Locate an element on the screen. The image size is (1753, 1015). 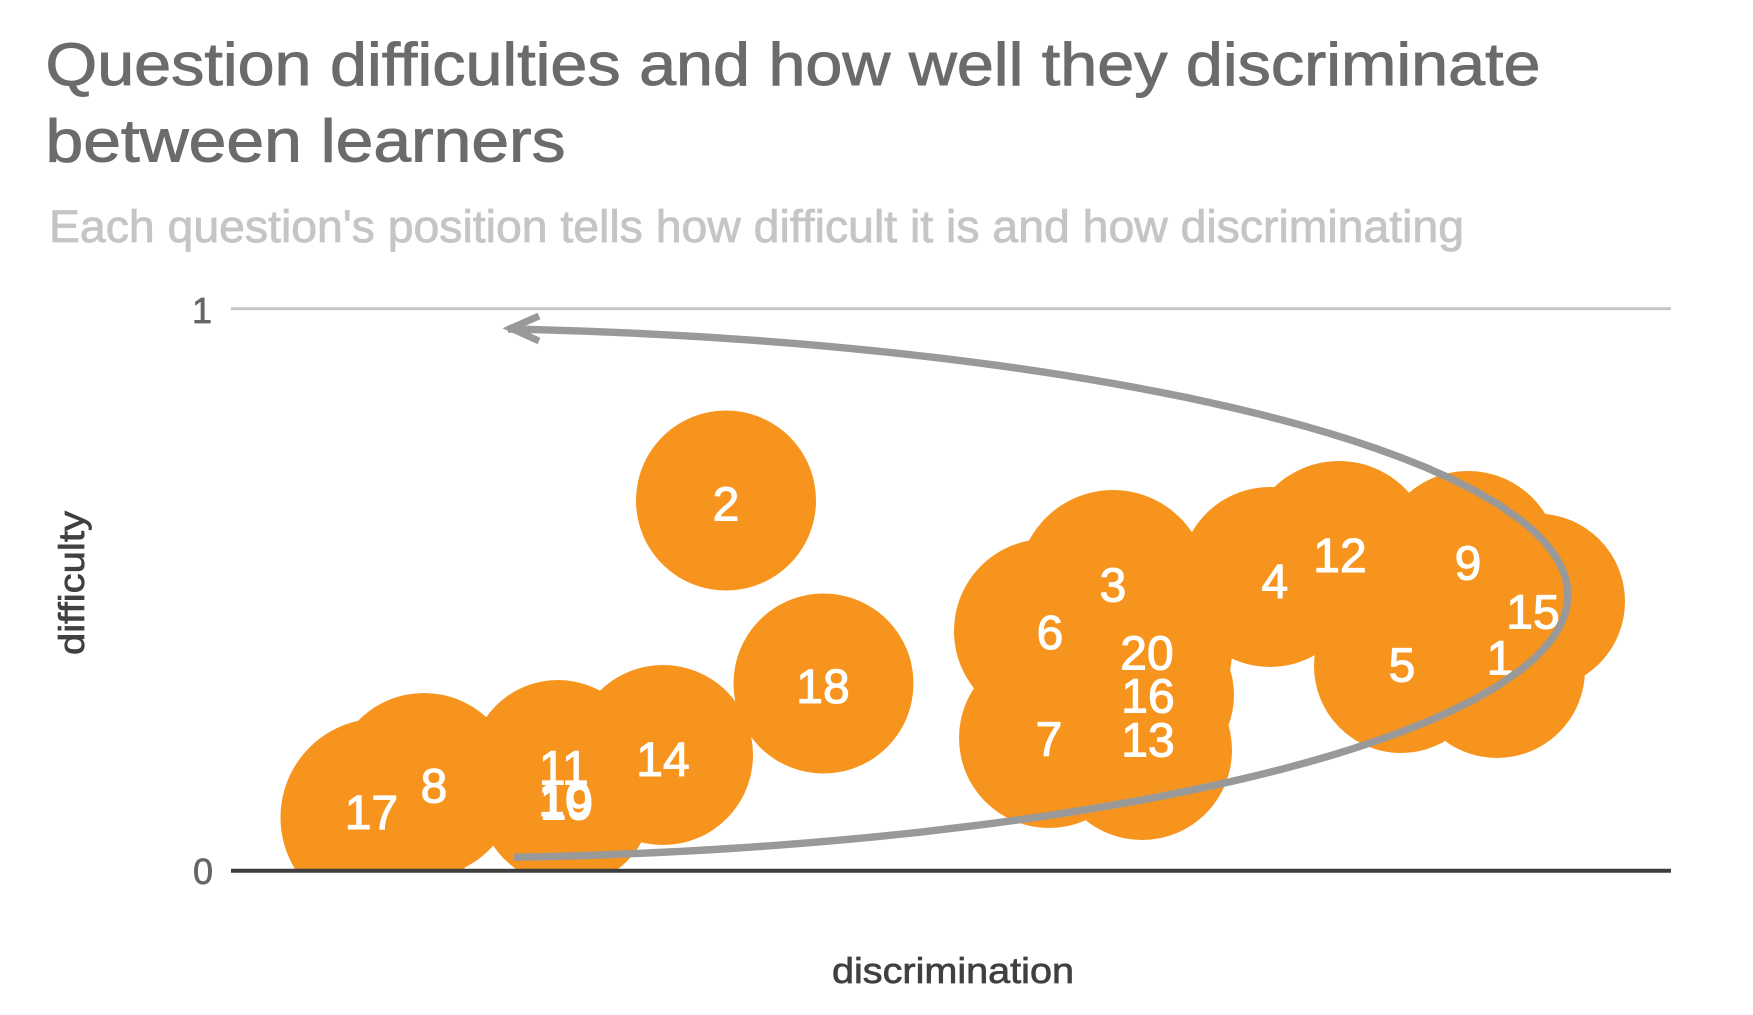
svg-text: 12 is located at coordinates (1339, 556).